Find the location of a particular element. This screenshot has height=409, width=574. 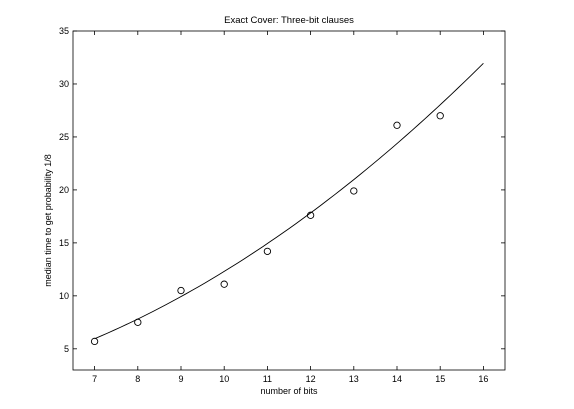

x-tick-label: 10 is located at coordinates (224, 379).